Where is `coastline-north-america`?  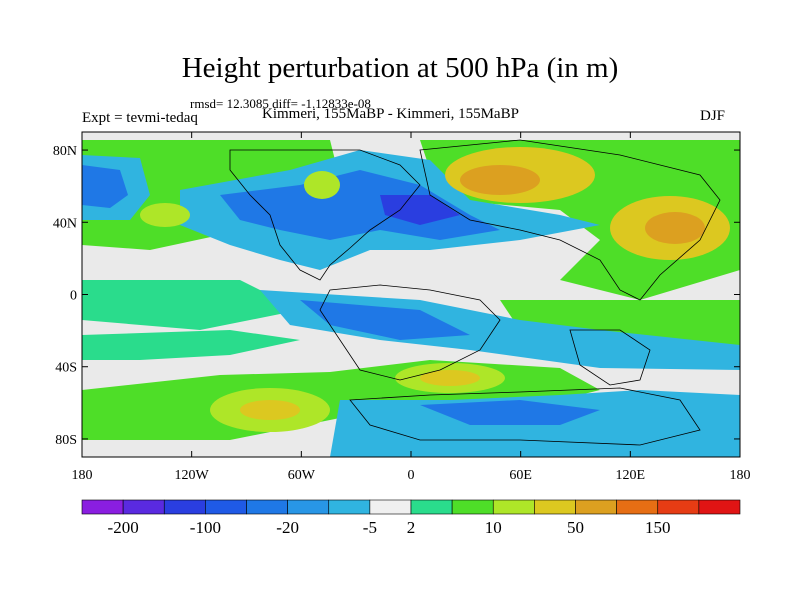 coastline-north-america is located at coordinates (325, 215).